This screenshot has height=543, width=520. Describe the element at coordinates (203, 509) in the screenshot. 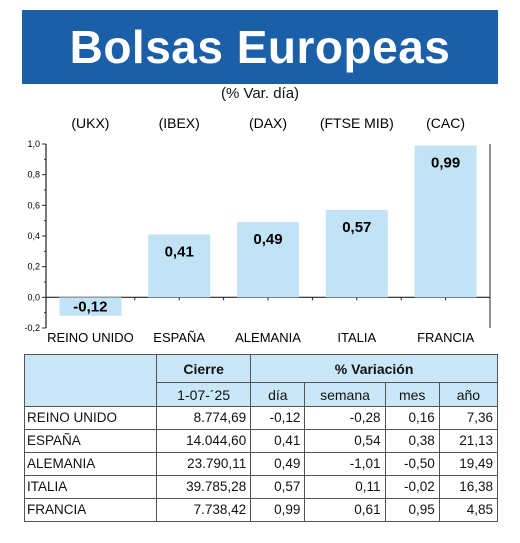

I see `cell-cierre: 7.738,42` at that location.